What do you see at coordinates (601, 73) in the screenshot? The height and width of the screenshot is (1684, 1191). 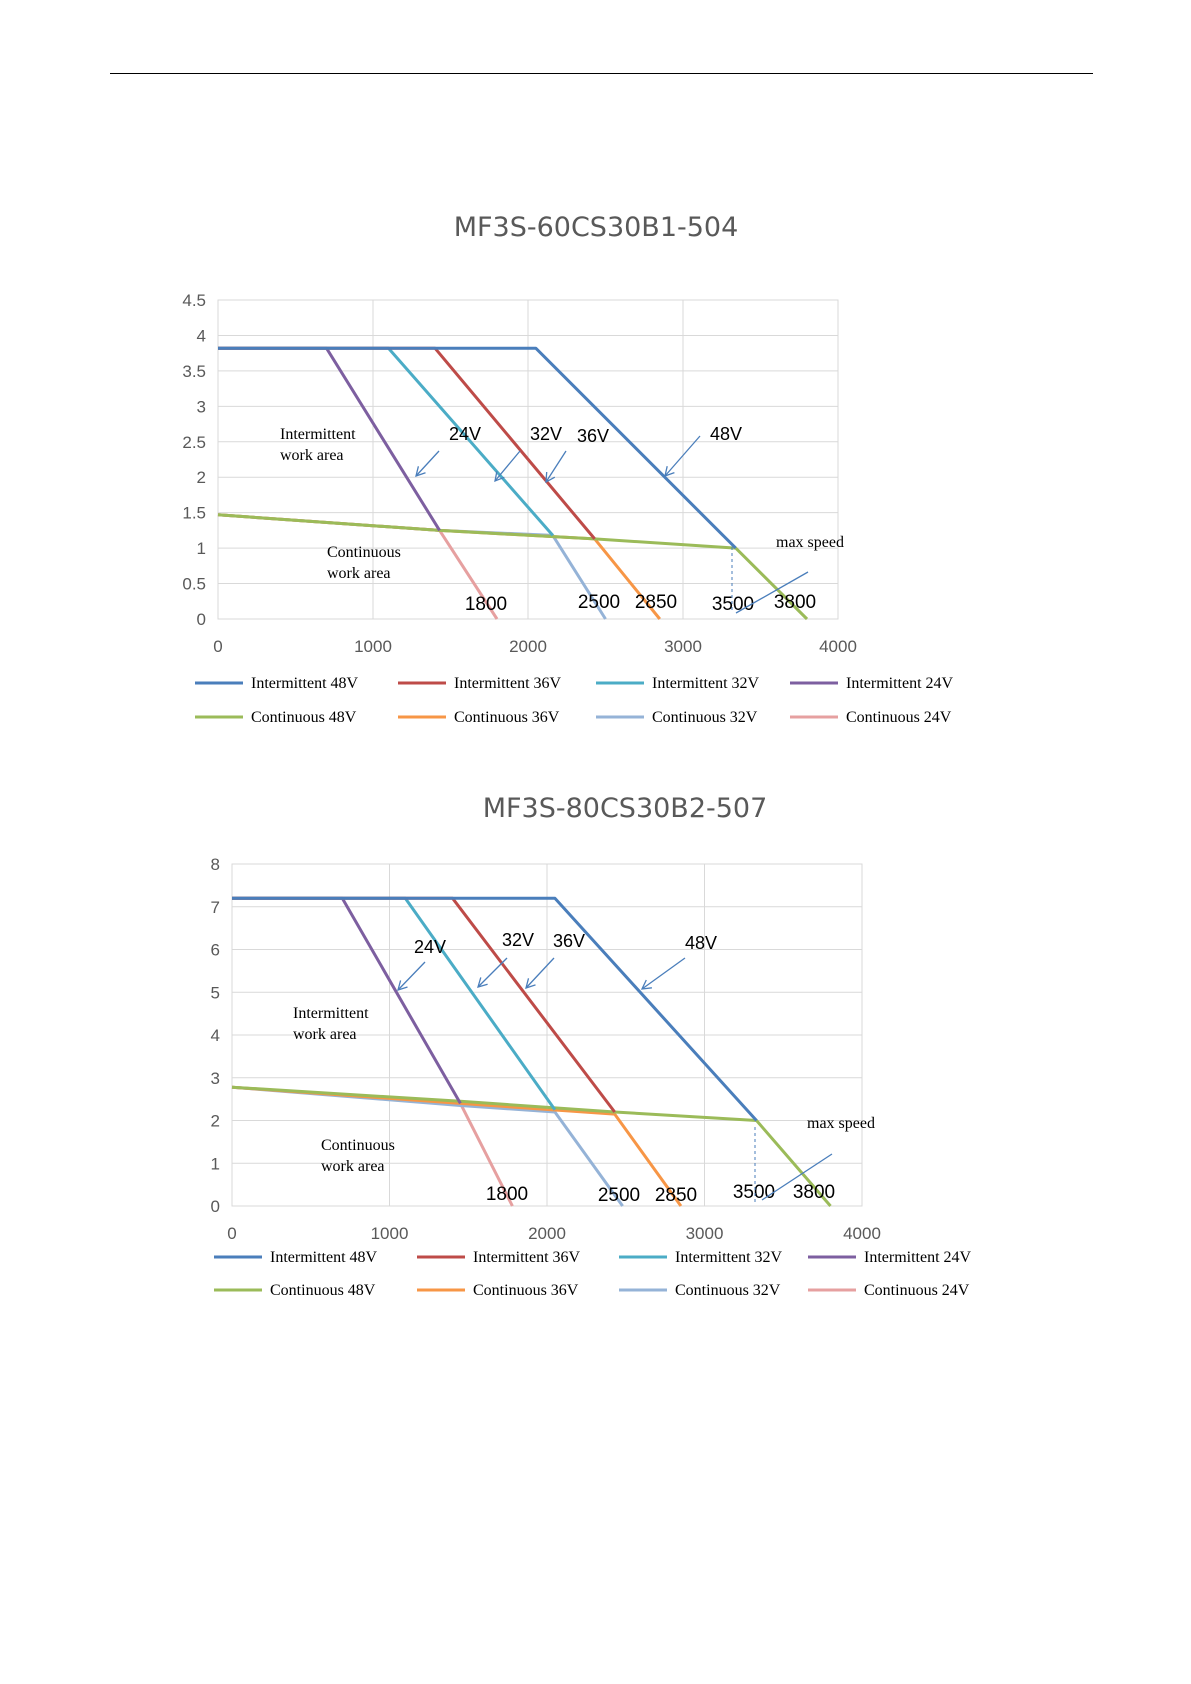 I see `header-rule` at bounding box center [601, 73].